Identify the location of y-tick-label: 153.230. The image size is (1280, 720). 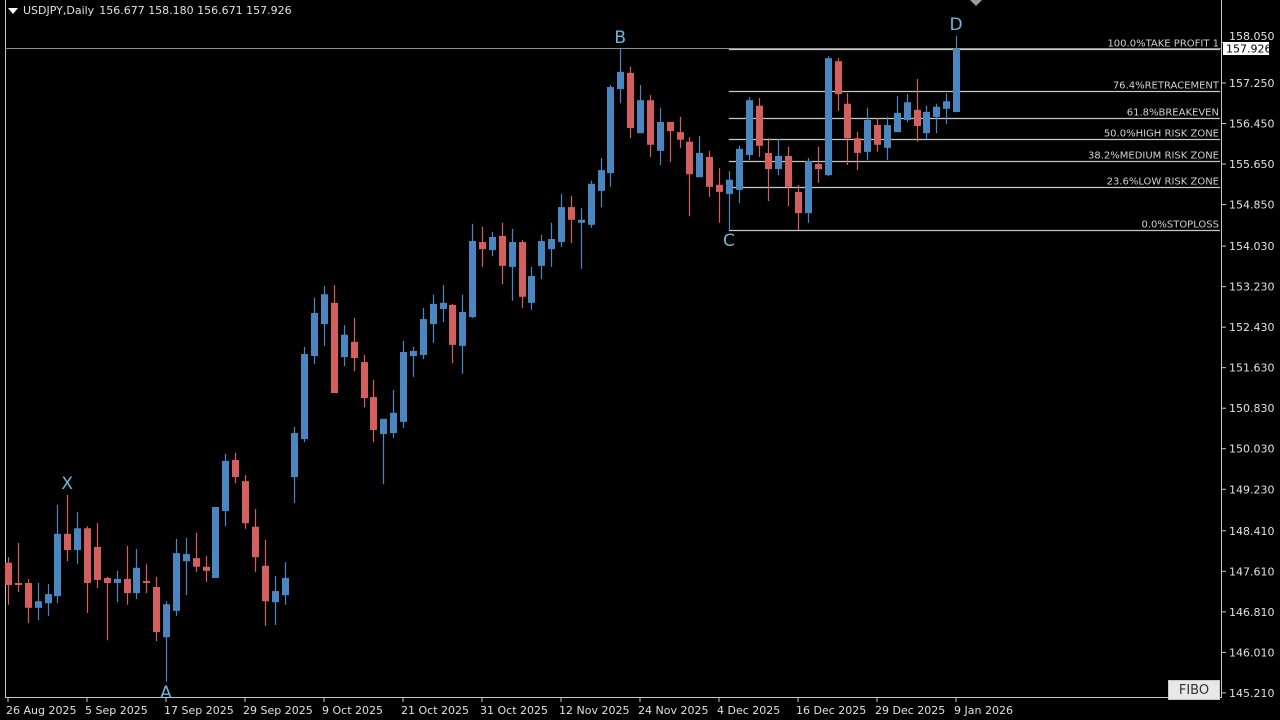
(1252, 287).